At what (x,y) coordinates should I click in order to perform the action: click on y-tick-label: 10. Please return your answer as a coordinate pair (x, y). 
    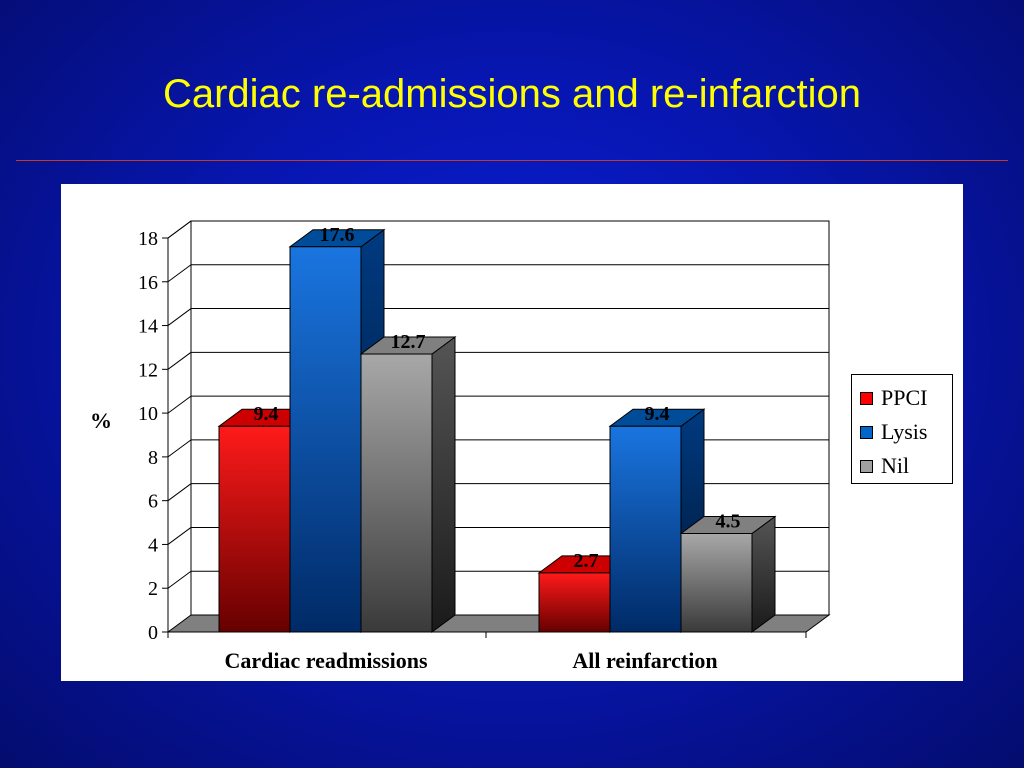
    Looking at the image, I should click on (148, 414).